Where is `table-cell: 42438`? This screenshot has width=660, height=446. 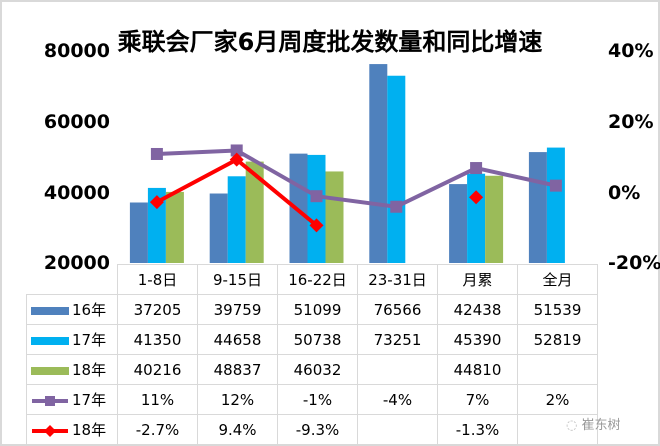
table-cell: 42438 is located at coordinates (477, 309).